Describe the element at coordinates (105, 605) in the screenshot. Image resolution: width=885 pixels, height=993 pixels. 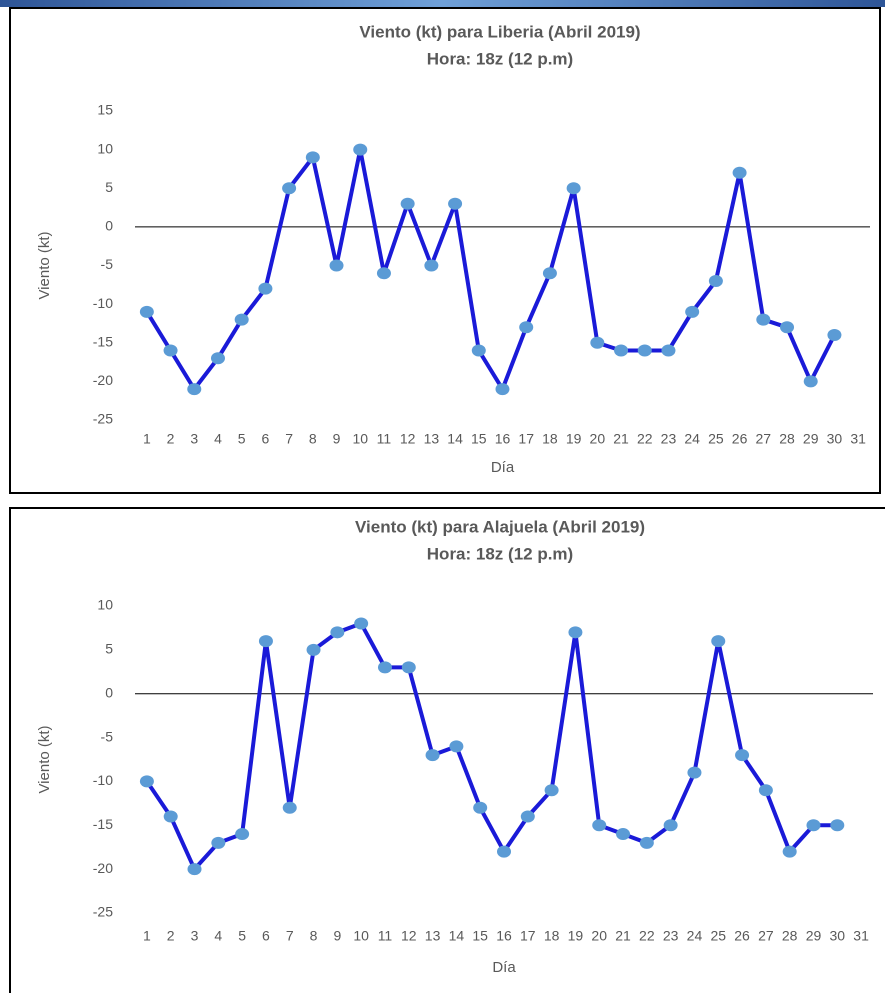
I see `y-tick-label: 10` at that location.